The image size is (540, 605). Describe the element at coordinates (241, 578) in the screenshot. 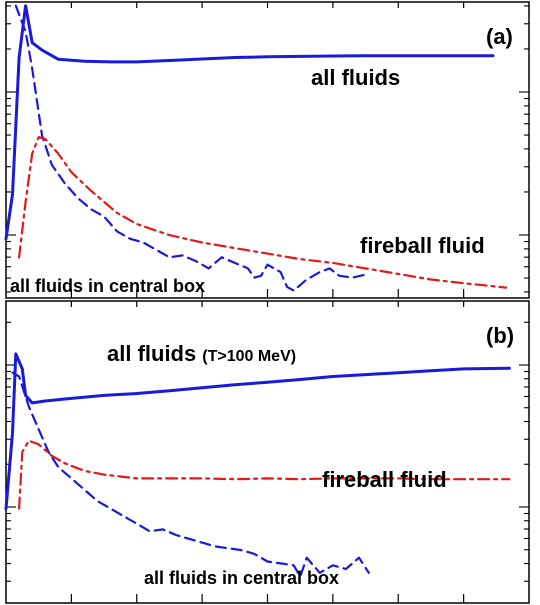

I see `panel-b-central-box-label: all fluids in central box` at that location.